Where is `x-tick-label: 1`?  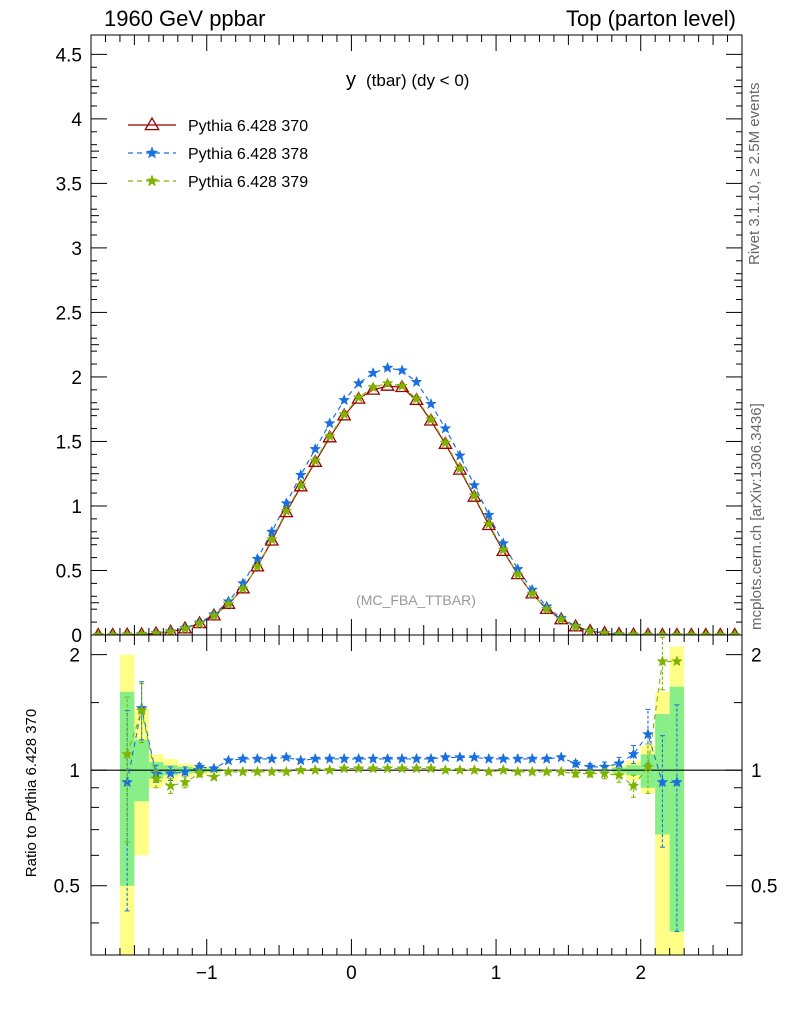
x-tick-label: 1 is located at coordinates (496, 973).